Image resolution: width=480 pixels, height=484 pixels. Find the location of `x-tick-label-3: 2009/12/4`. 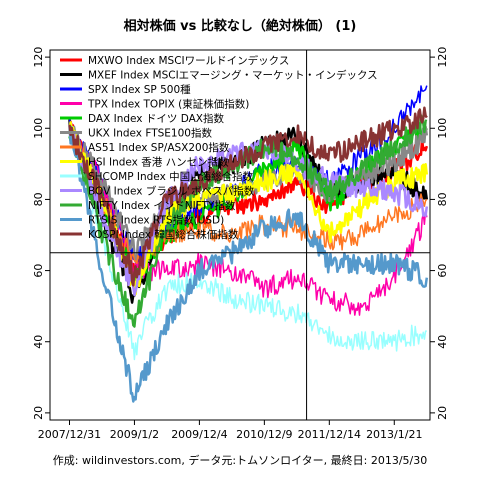

x-tick-label-3: 2009/12/4 is located at coordinates (199, 434).